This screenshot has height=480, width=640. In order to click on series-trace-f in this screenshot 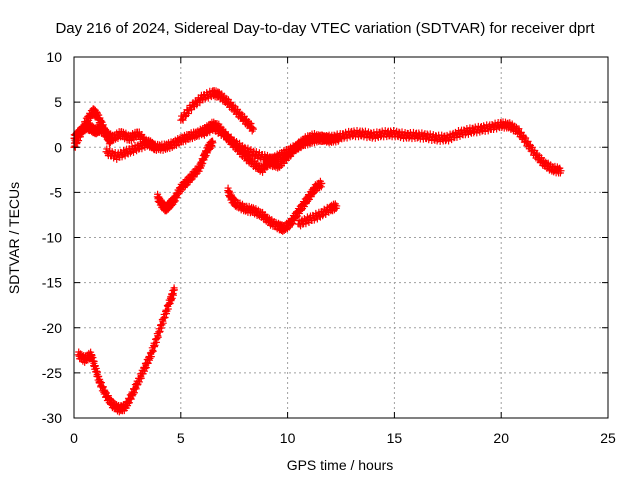, I will do `click(302, 151)`.